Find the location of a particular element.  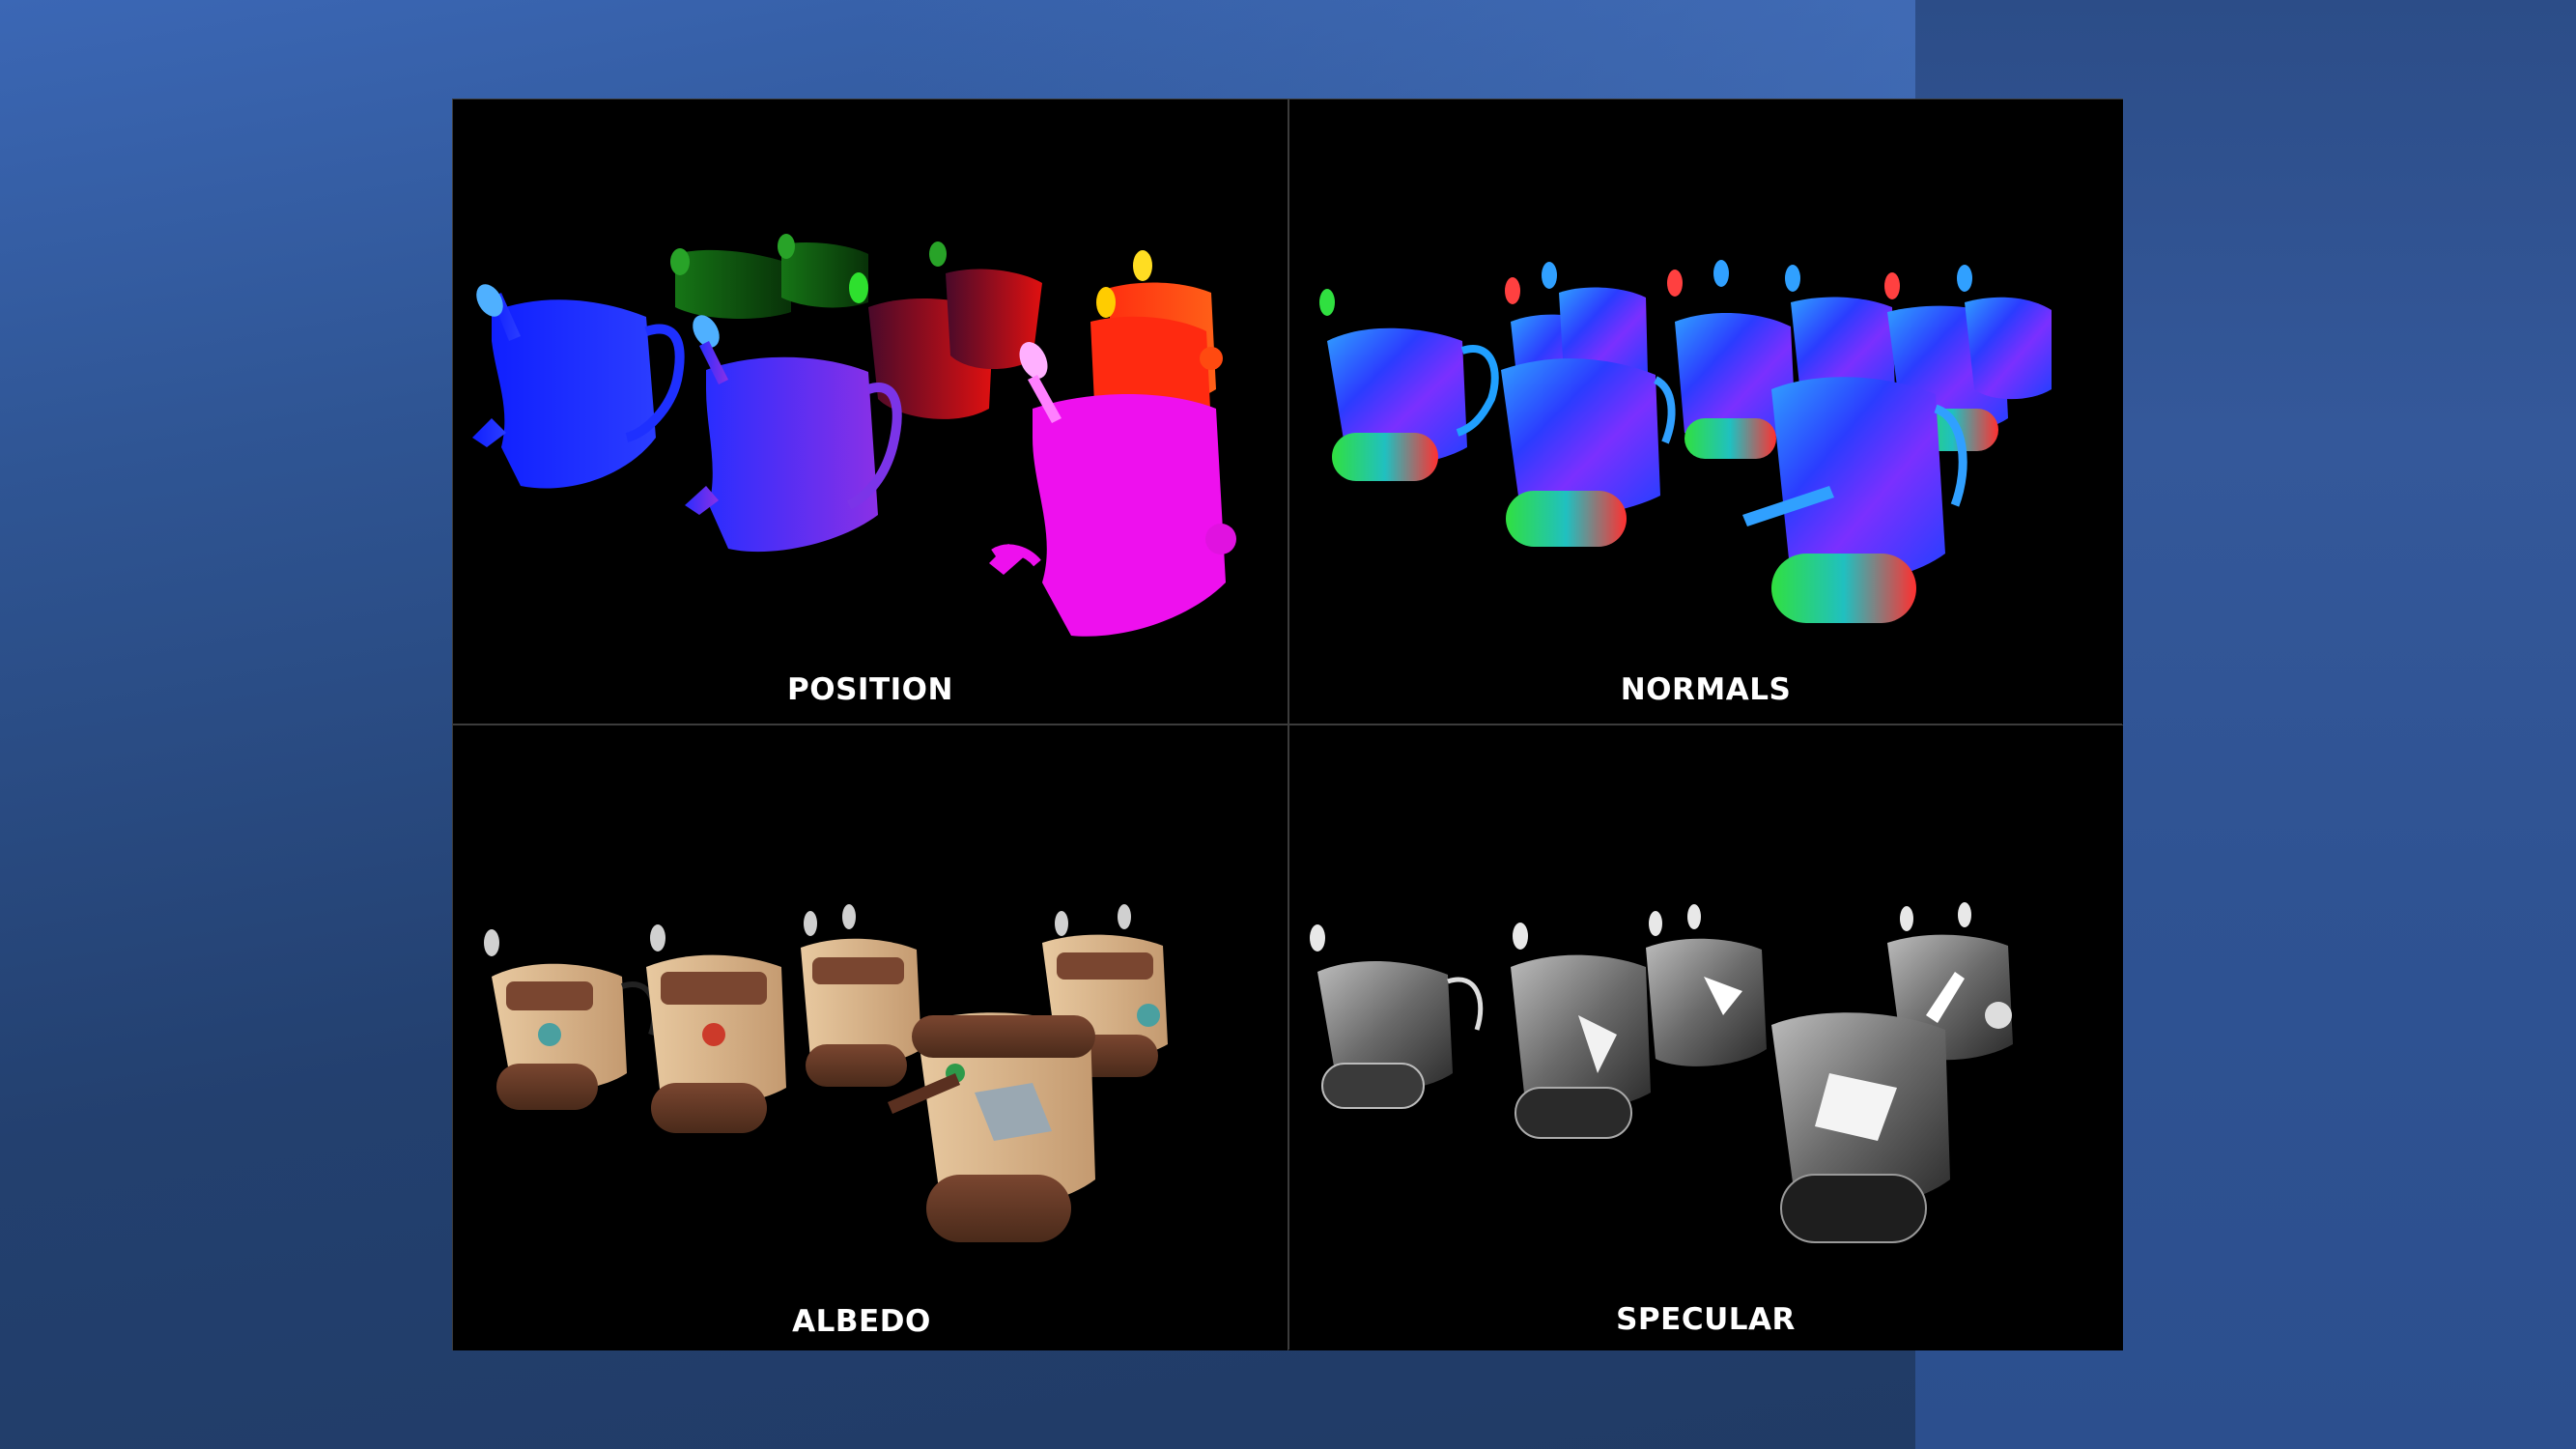

albedo-render is located at coordinates (826, 1073).